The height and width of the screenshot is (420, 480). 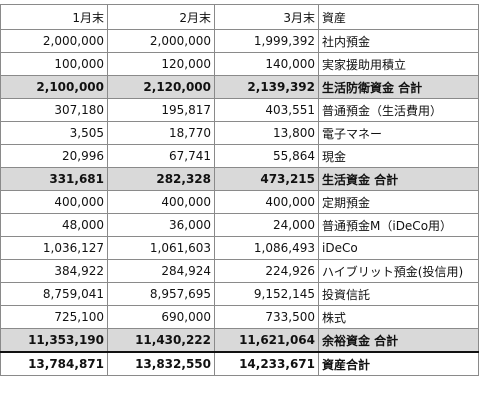 I want to click on cell-asset-label: 社内預金, so click(x=398, y=41).